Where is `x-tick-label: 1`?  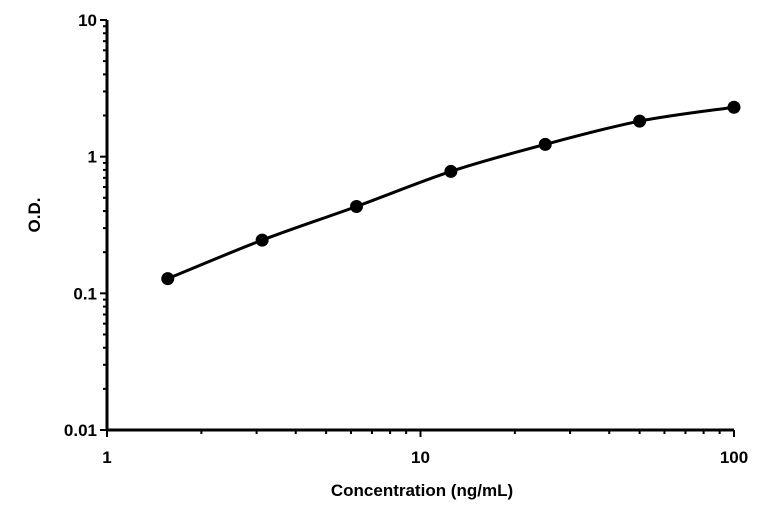 x-tick-label: 1 is located at coordinates (106, 457).